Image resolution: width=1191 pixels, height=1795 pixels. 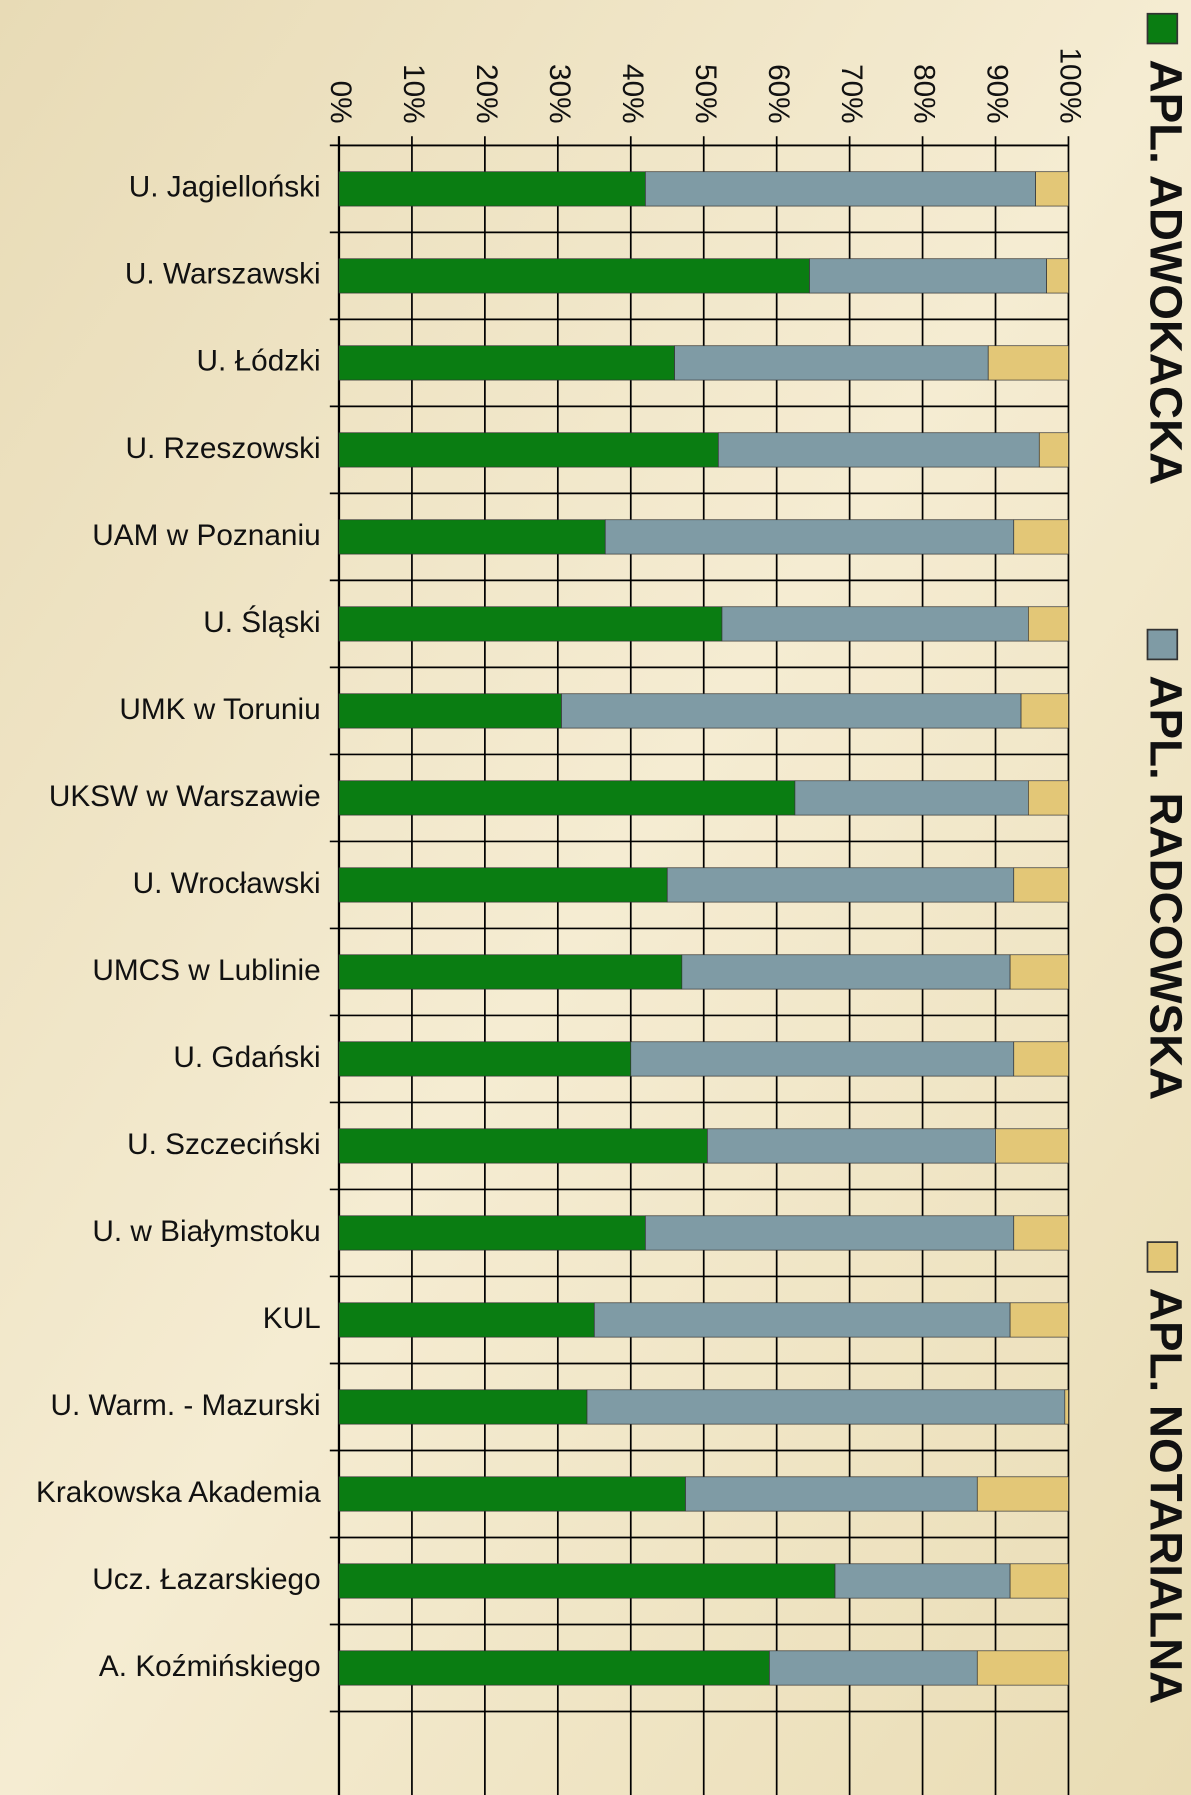 I want to click on category-label: U. Śląski, so click(x=261, y=622).